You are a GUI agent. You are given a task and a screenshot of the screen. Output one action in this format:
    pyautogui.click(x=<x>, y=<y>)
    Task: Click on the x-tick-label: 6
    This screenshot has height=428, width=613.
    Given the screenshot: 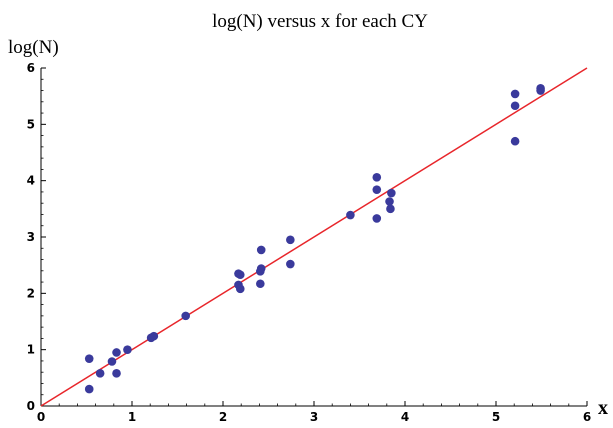 What is the action you would take?
    pyautogui.click(x=587, y=417)
    